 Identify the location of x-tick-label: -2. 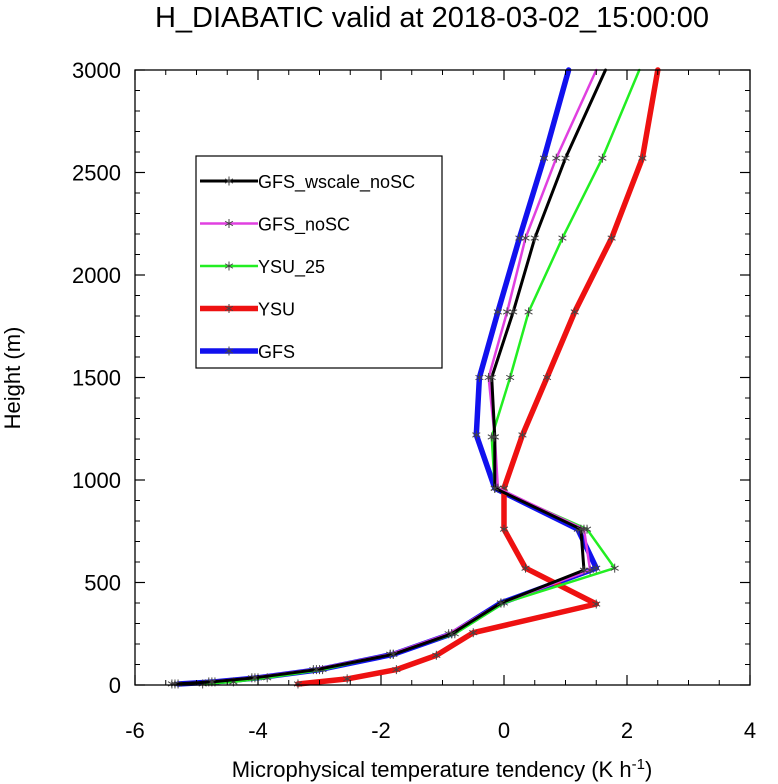
(381, 730).